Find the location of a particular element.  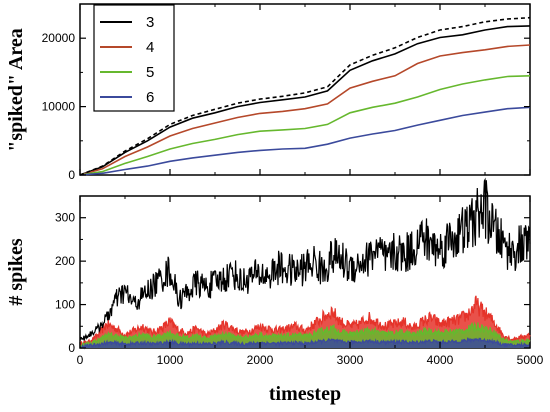

y-tick-label: 20000 is located at coordinates (59, 38).